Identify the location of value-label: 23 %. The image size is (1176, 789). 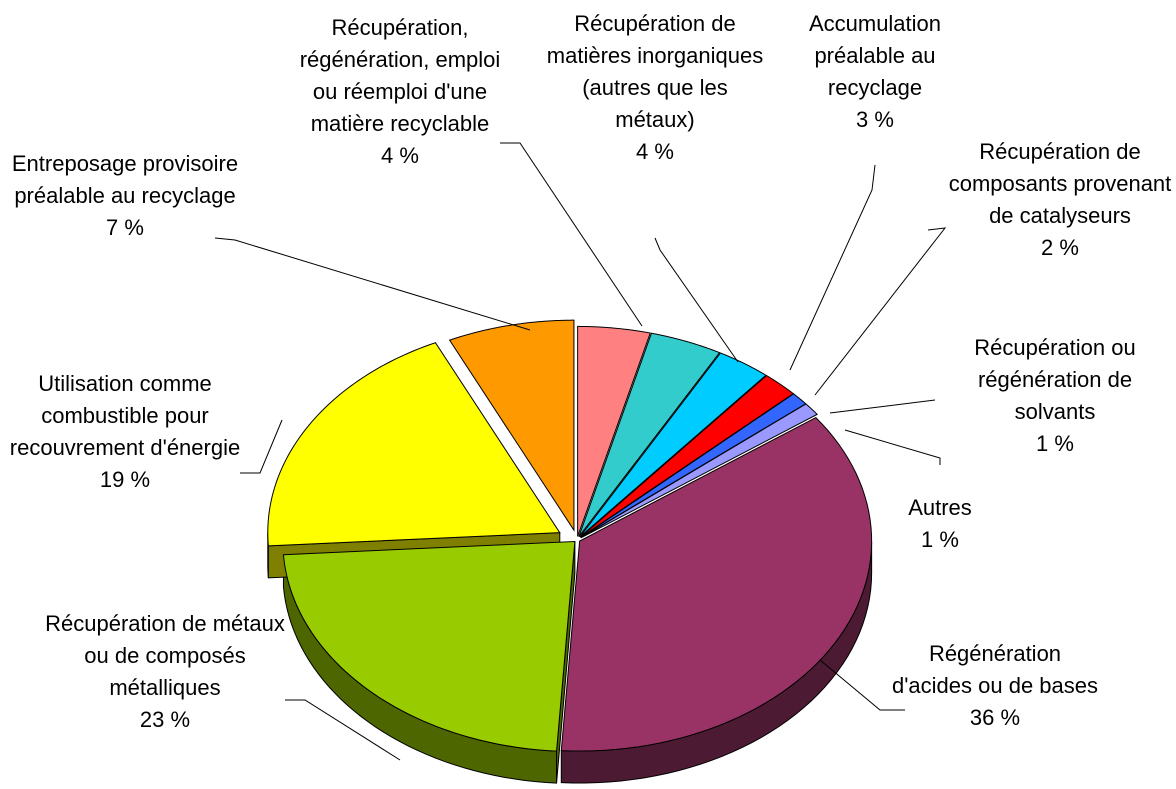
(165, 719).